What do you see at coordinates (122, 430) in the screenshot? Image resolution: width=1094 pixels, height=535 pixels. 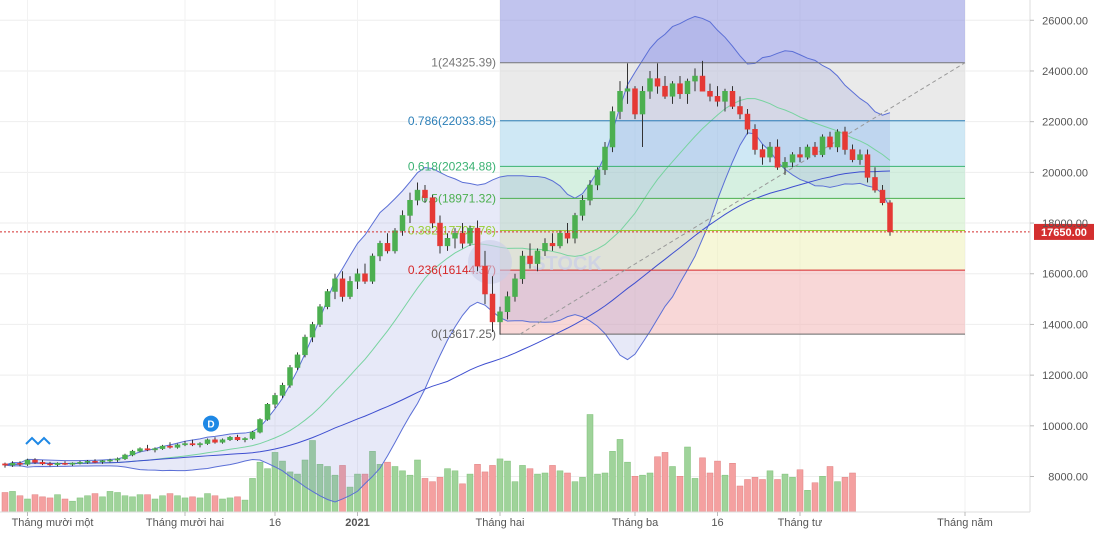 I see `event-marker: D` at bounding box center [122, 430].